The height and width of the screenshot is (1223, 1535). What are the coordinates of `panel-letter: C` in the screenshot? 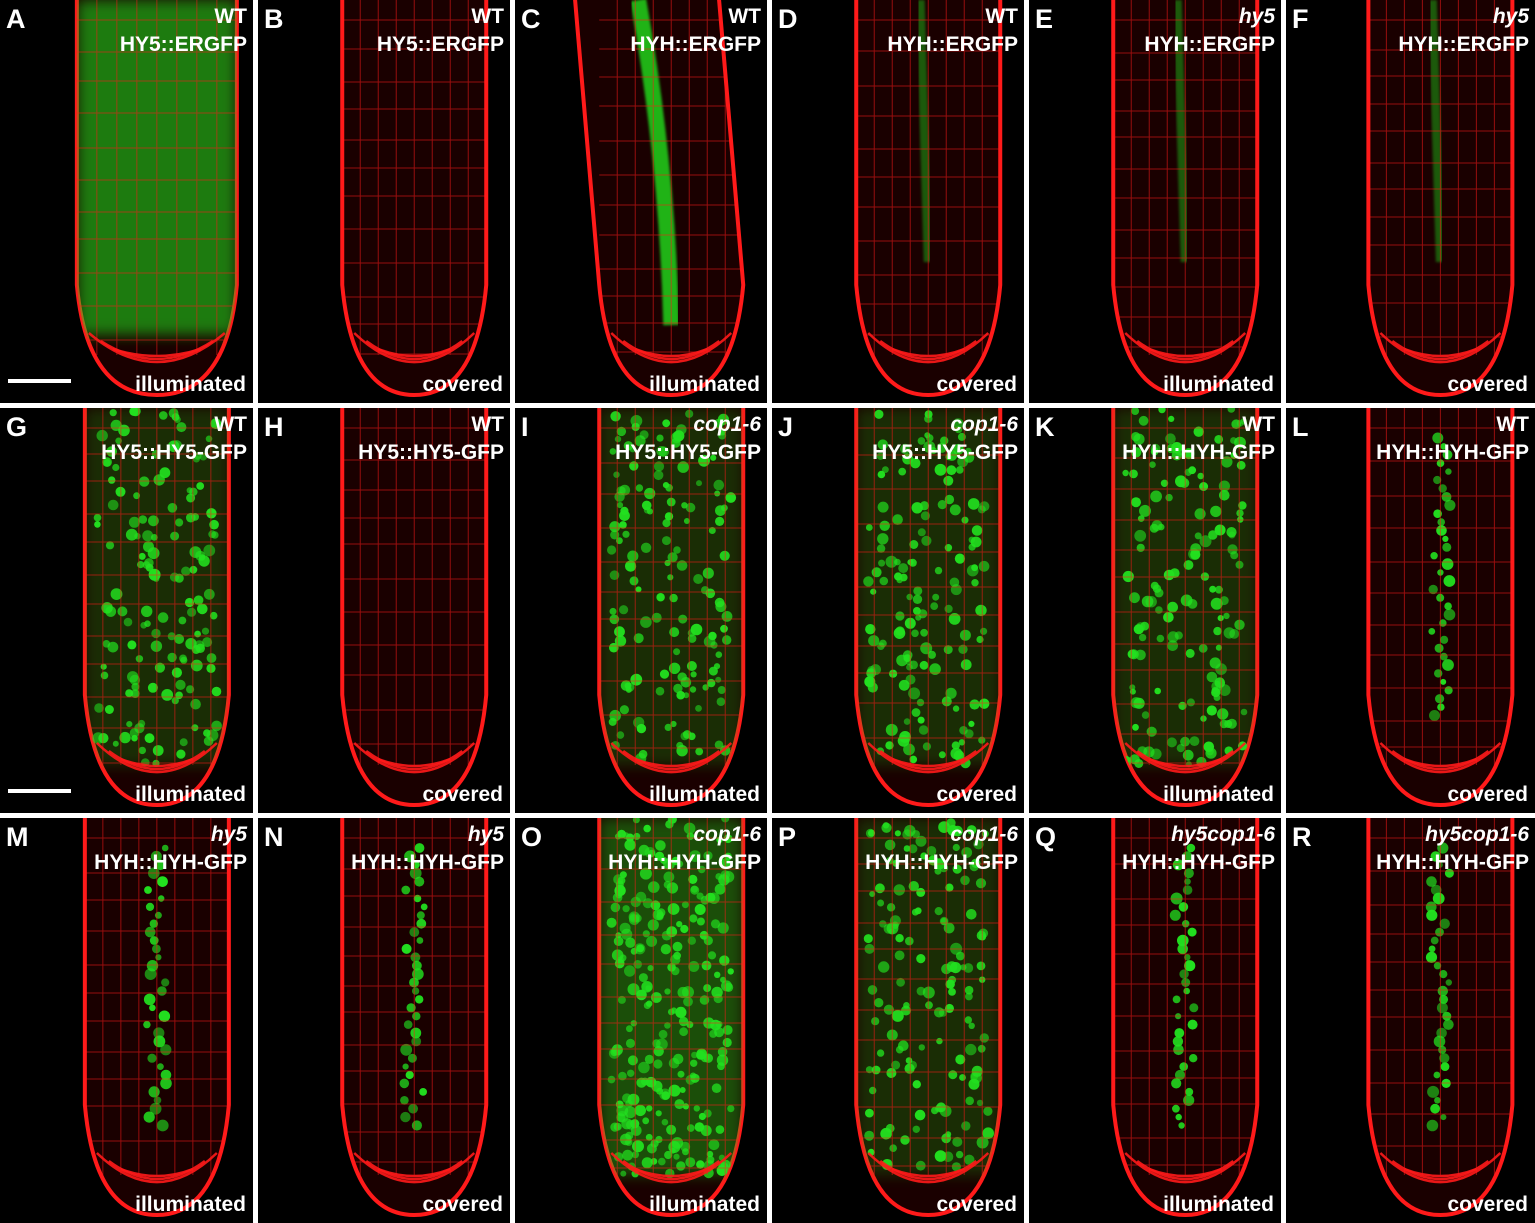 It's located at (531, 19).